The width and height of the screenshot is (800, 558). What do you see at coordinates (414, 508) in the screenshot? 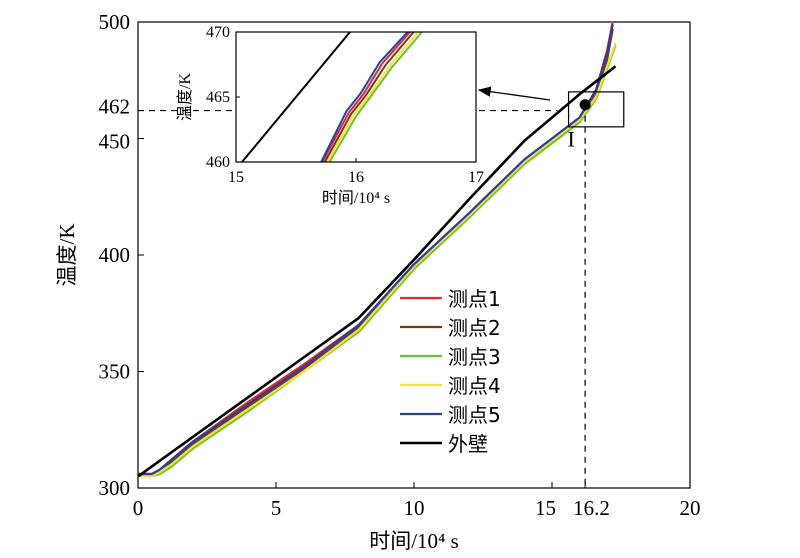
I see `x-tick-label: 10` at bounding box center [414, 508].